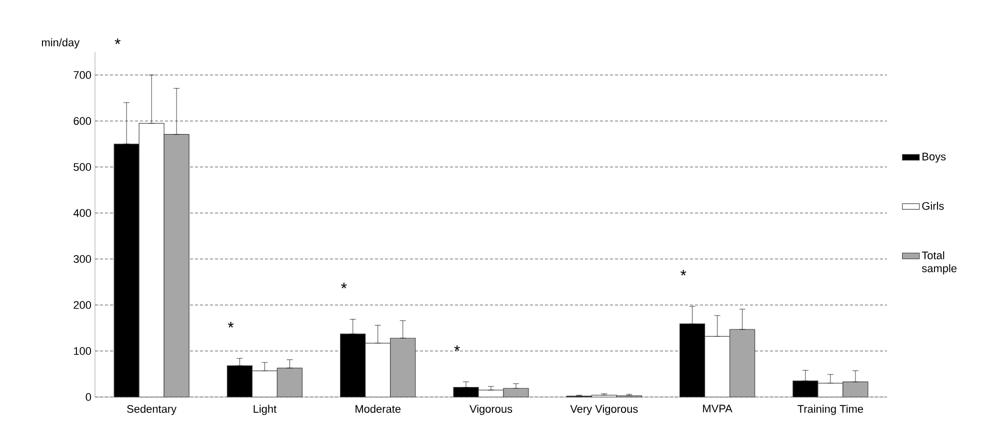  What do you see at coordinates (83, 305) in the screenshot?
I see `y-tick-label: 200` at bounding box center [83, 305].